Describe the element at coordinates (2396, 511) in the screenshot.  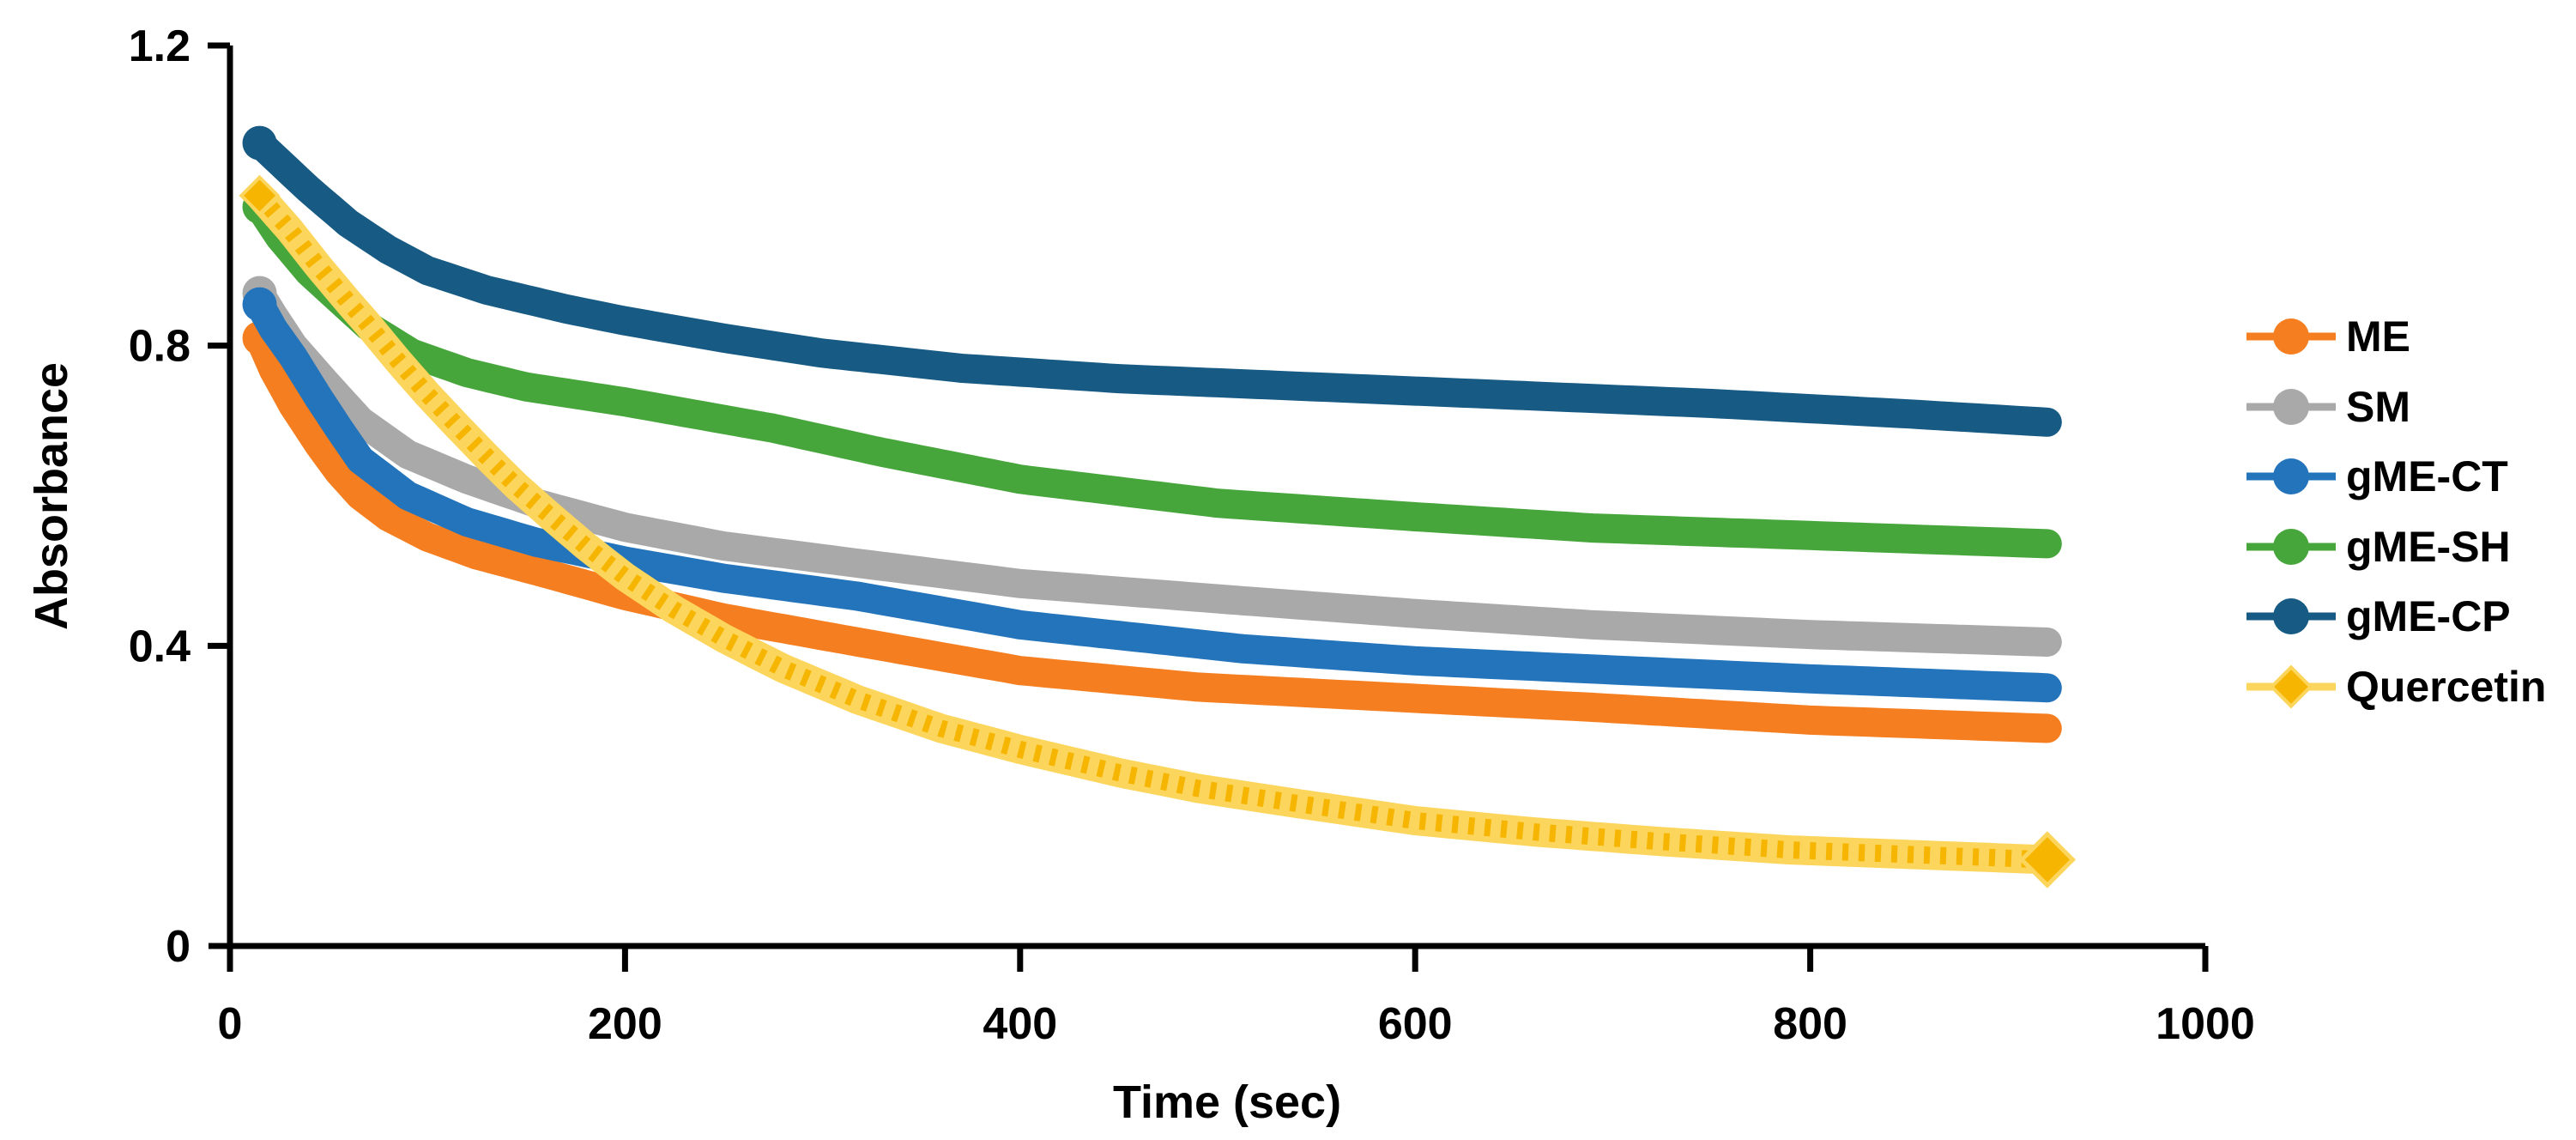
I see `legend-layer: ME SM gME-CT gME-SH gME-CP Quercetin` at that location.